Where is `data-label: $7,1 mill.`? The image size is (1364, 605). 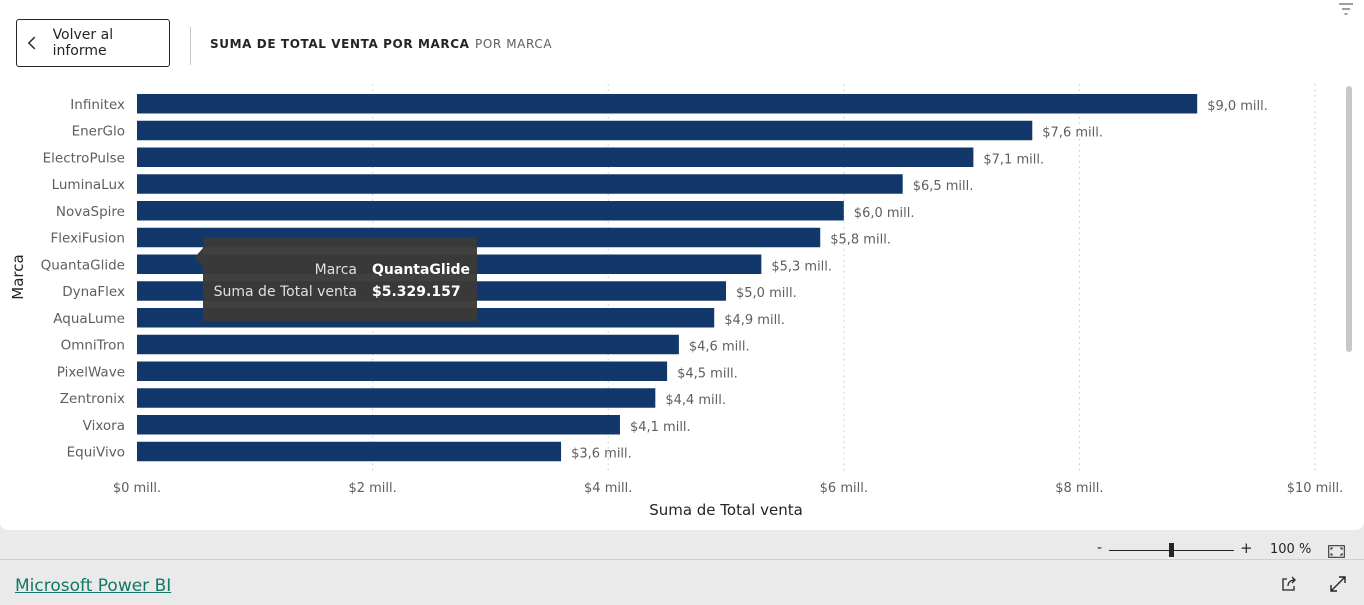
data-label: $7,1 mill. is located at coordinates (1013, 159).